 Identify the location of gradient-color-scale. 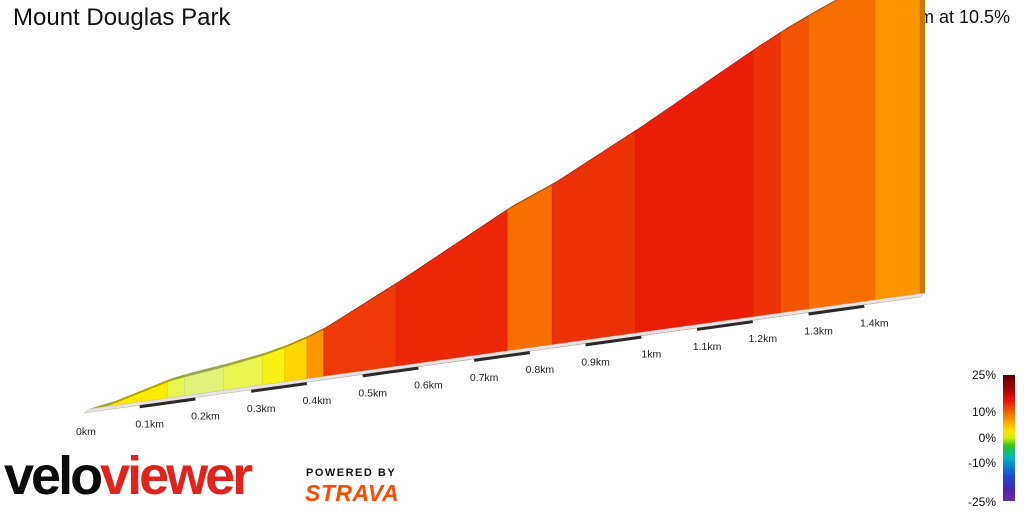
(1009, 438).